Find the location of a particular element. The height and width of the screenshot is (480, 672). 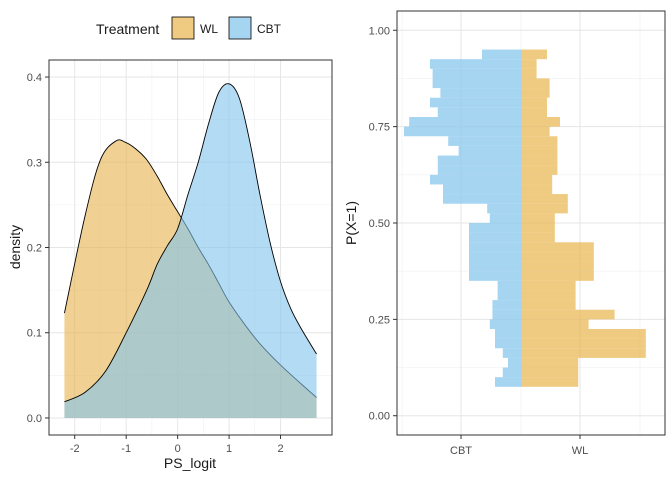

density-x-tick-label: 1 is located at coordinates (229, 449).